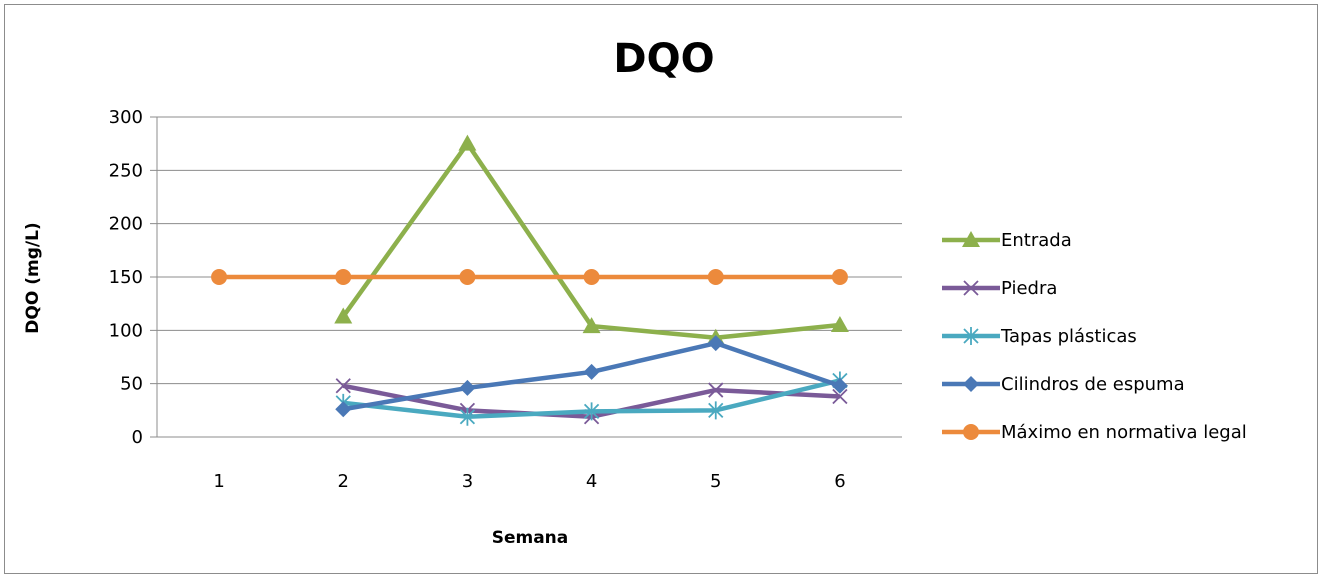 This screenshot has width=1323, height=579. What do you see at coordinates (218, 481) in the screenshot?
I see `x-tick-label: 1` at bounding box center [218, 481].